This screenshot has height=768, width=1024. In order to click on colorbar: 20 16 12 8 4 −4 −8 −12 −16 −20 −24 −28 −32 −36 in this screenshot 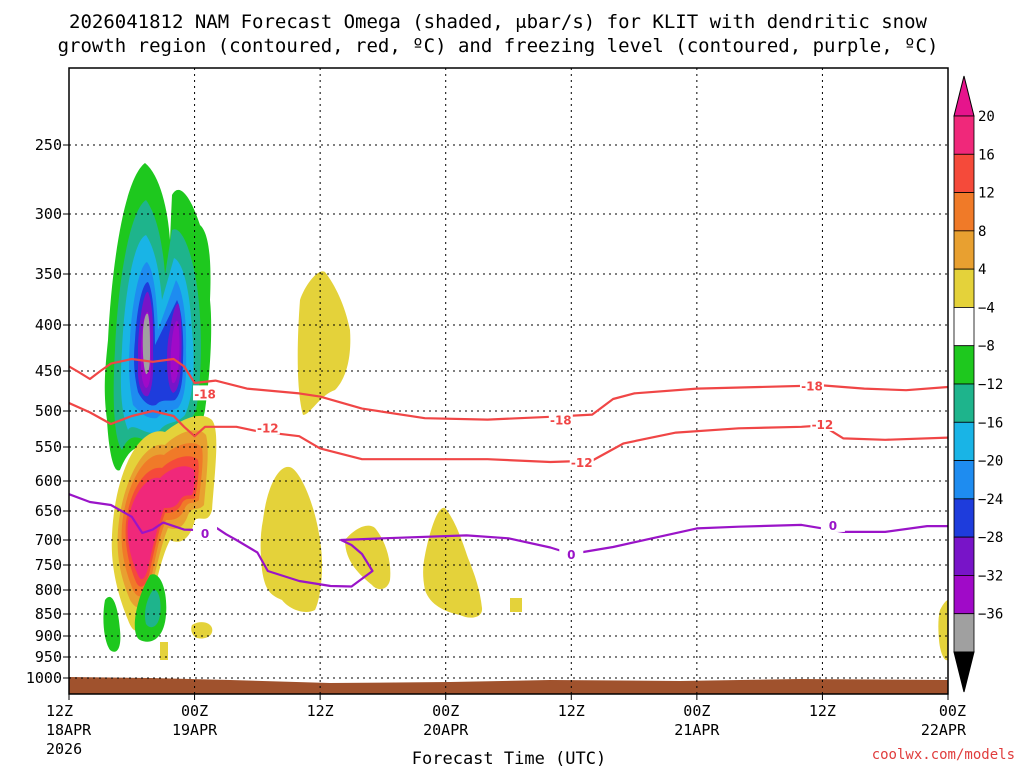, I will do `click(978, 384)`.